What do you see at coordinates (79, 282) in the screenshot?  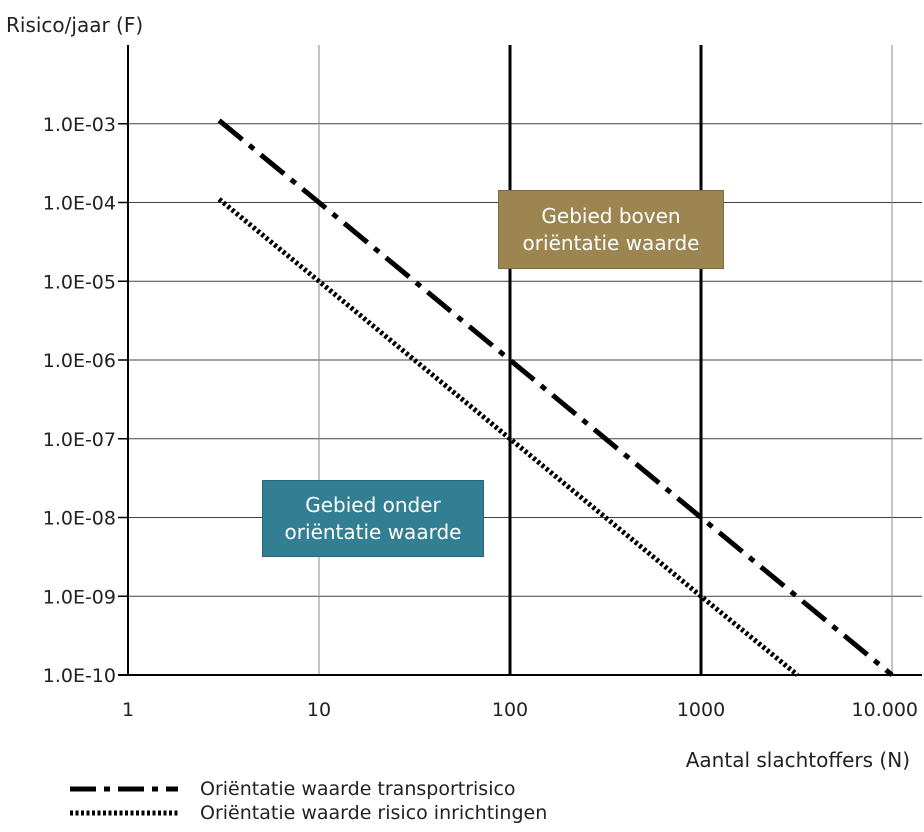 I see `y-tick-label: 1.0E-05` at bounding box center [79, 282].